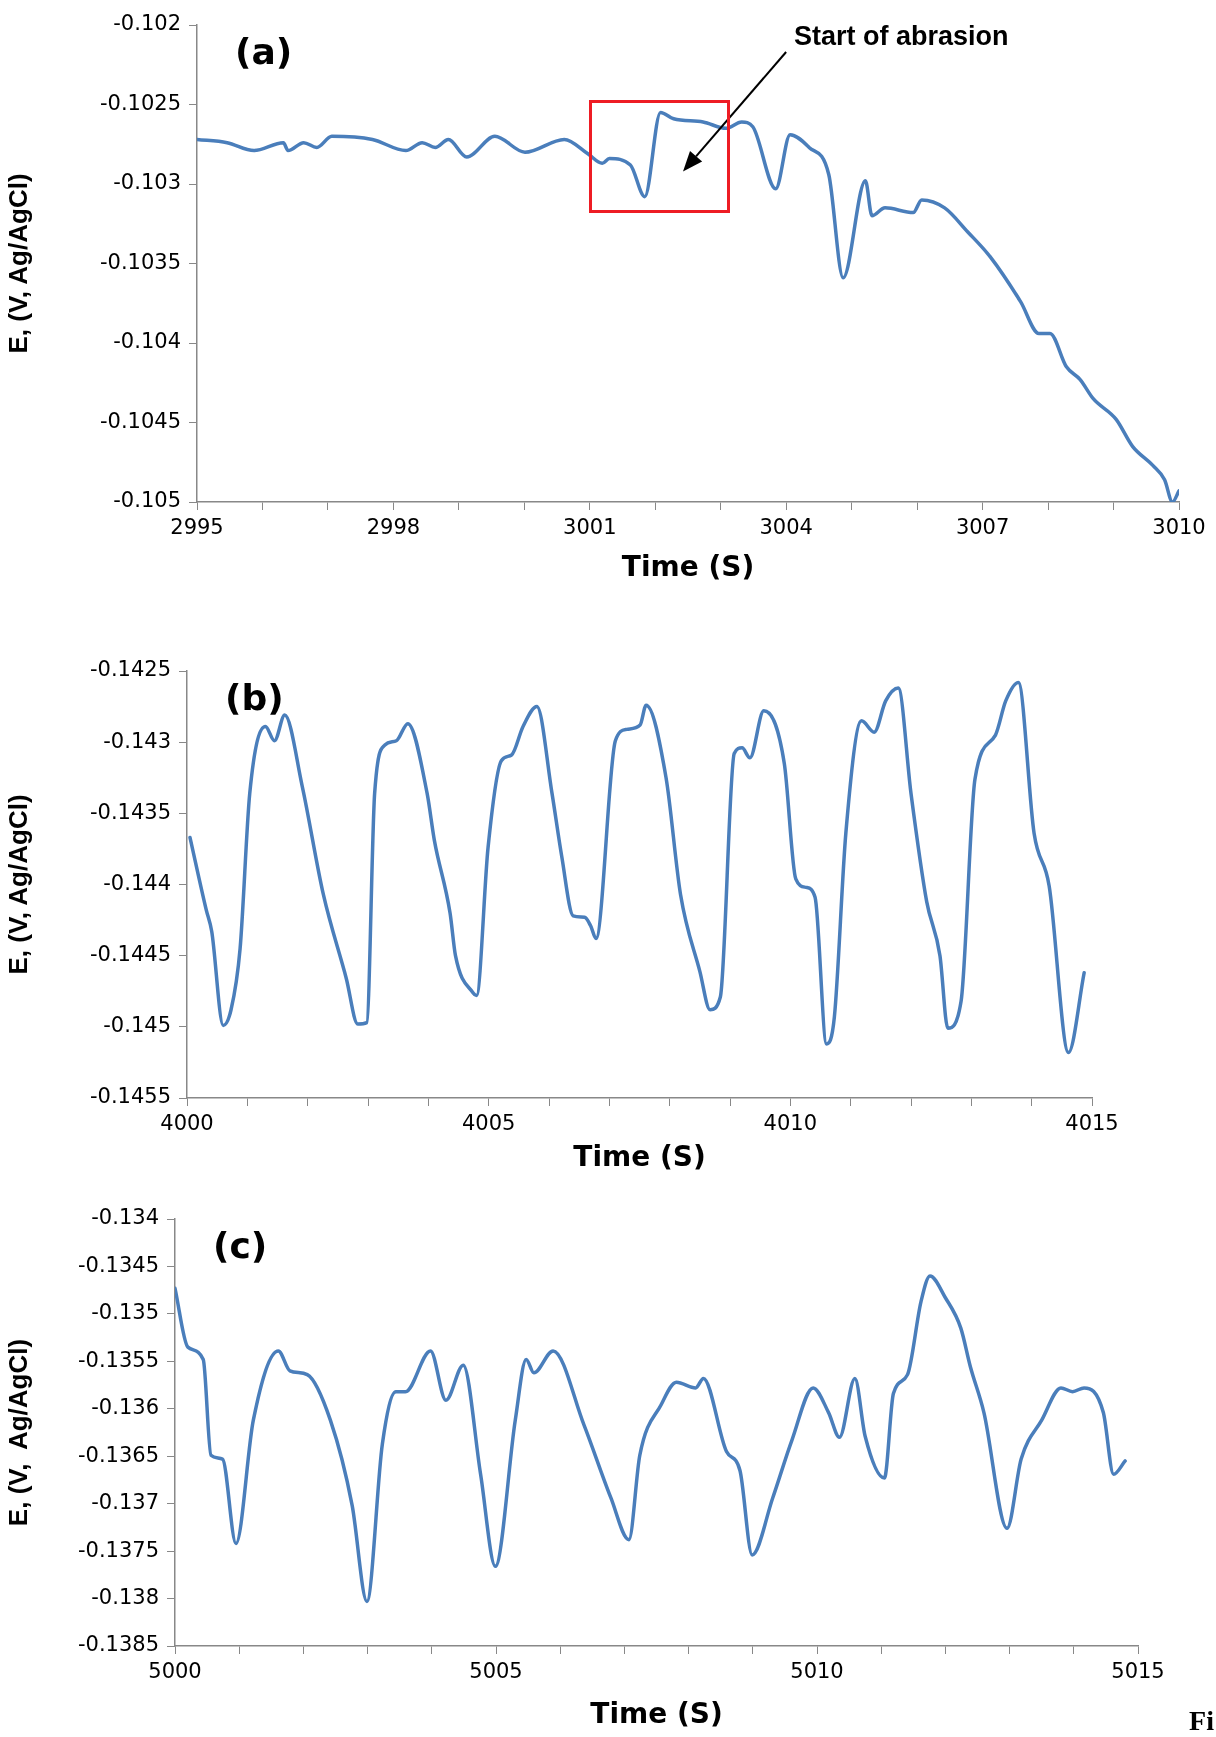 Image resolution: width=1216 pixels, height=1737 pixels. What do you see at coordinates (118, 1264) in the screenshot?
I see `y-tick-label: -0.1345` at bounding box center [118, 1264].